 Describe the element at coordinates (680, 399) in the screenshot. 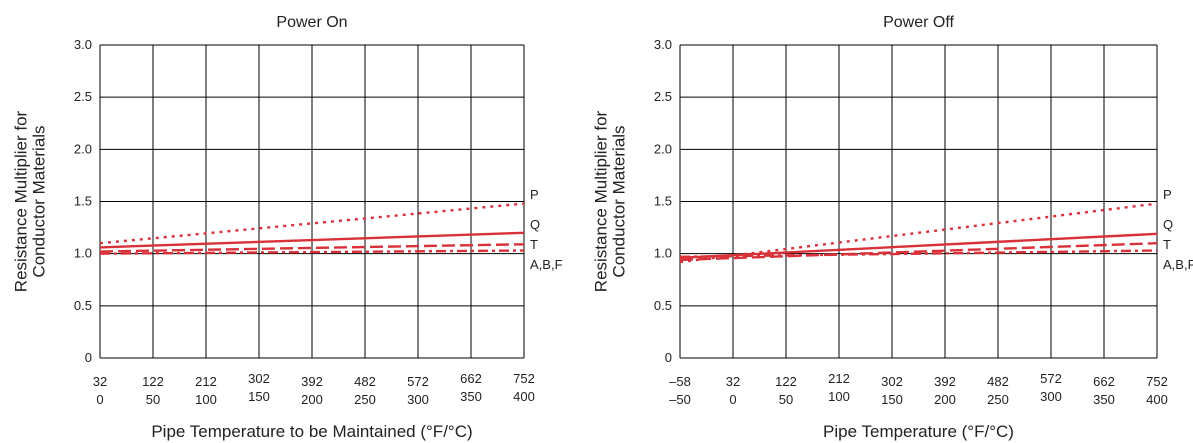

I see `x-tick-label-c: –50` at that location.